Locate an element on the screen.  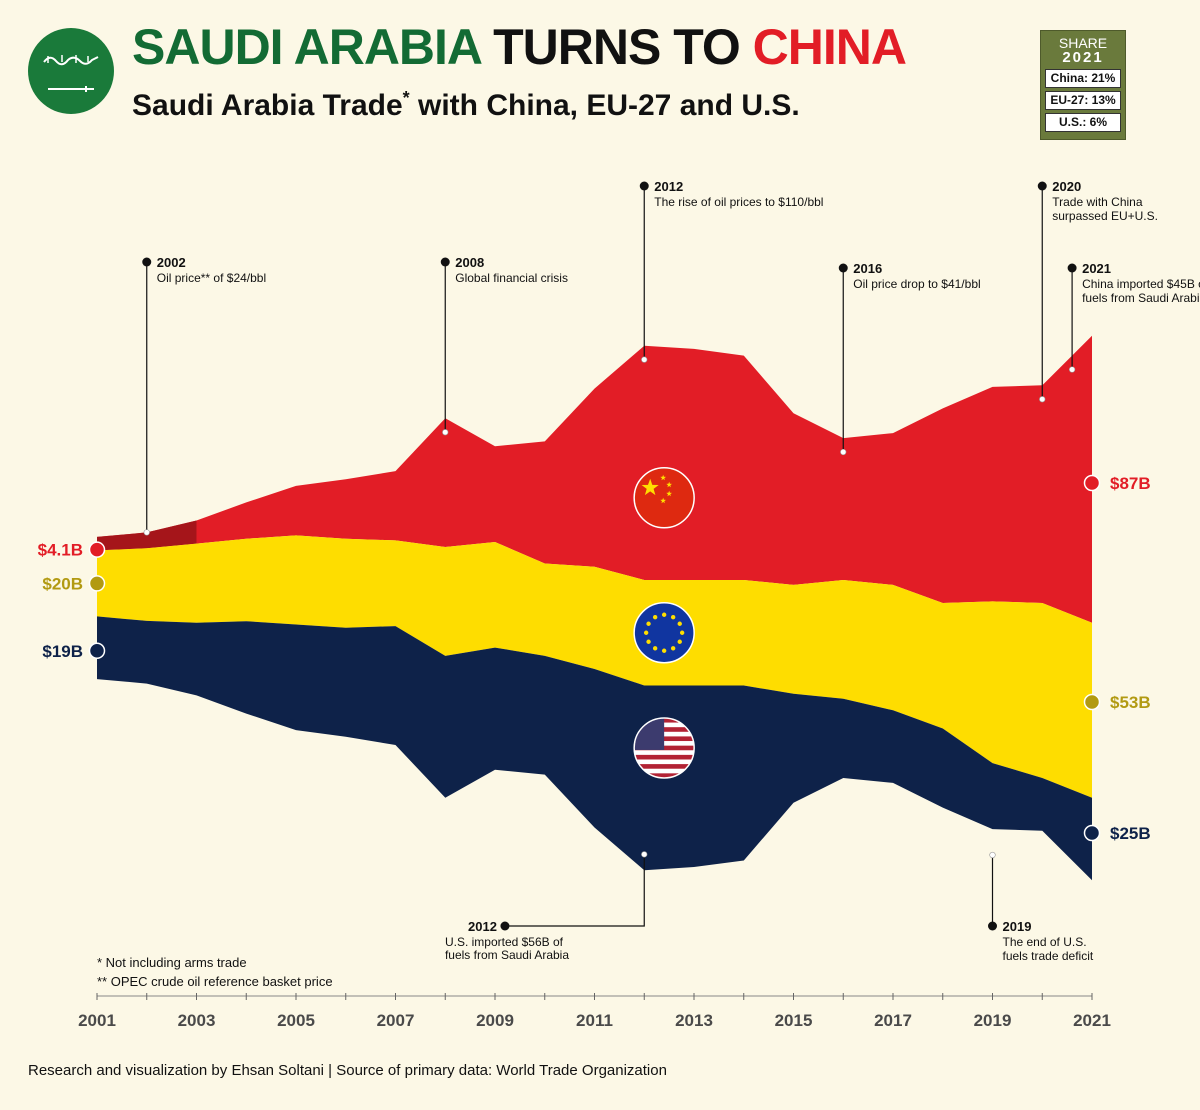
china-flag-icon is located at coordinates (664, 498).